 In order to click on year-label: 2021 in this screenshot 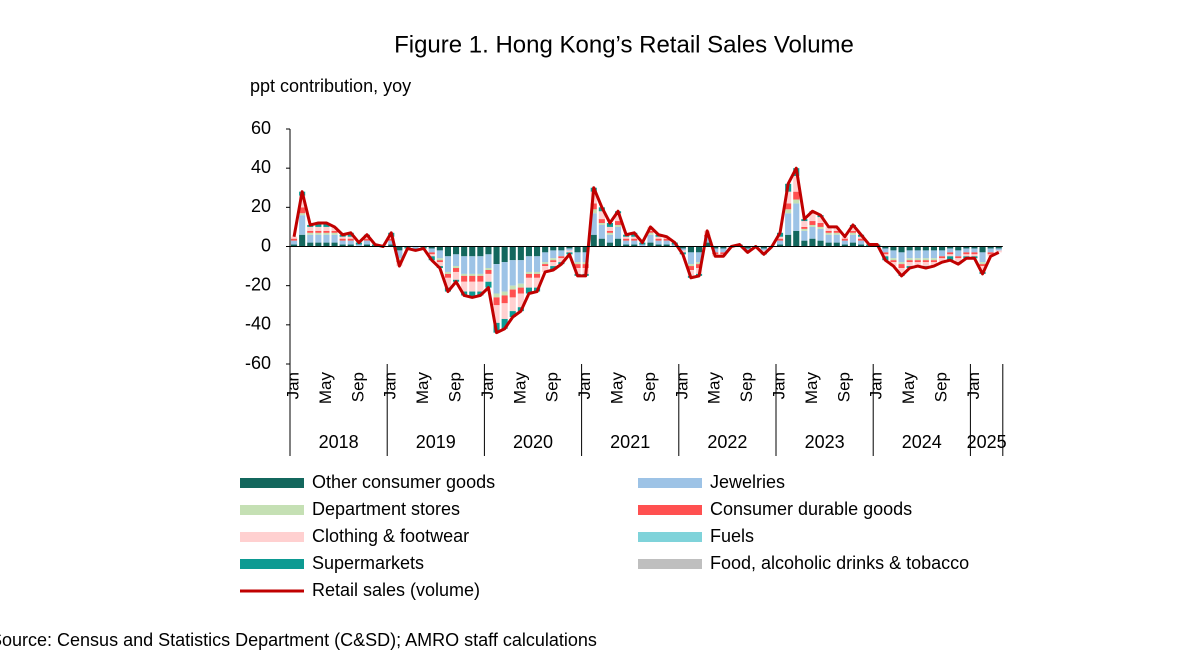, I will do `click(630, 442)`.